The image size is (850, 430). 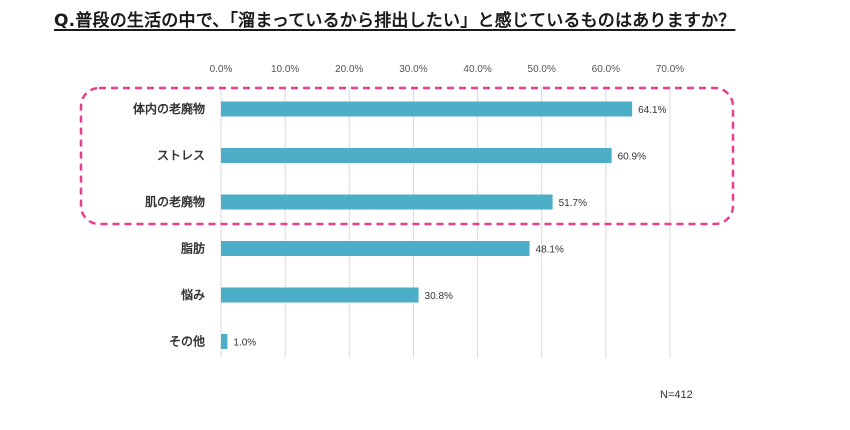 I want to click on value-label: 64.1%, so click(x=652, y=110).